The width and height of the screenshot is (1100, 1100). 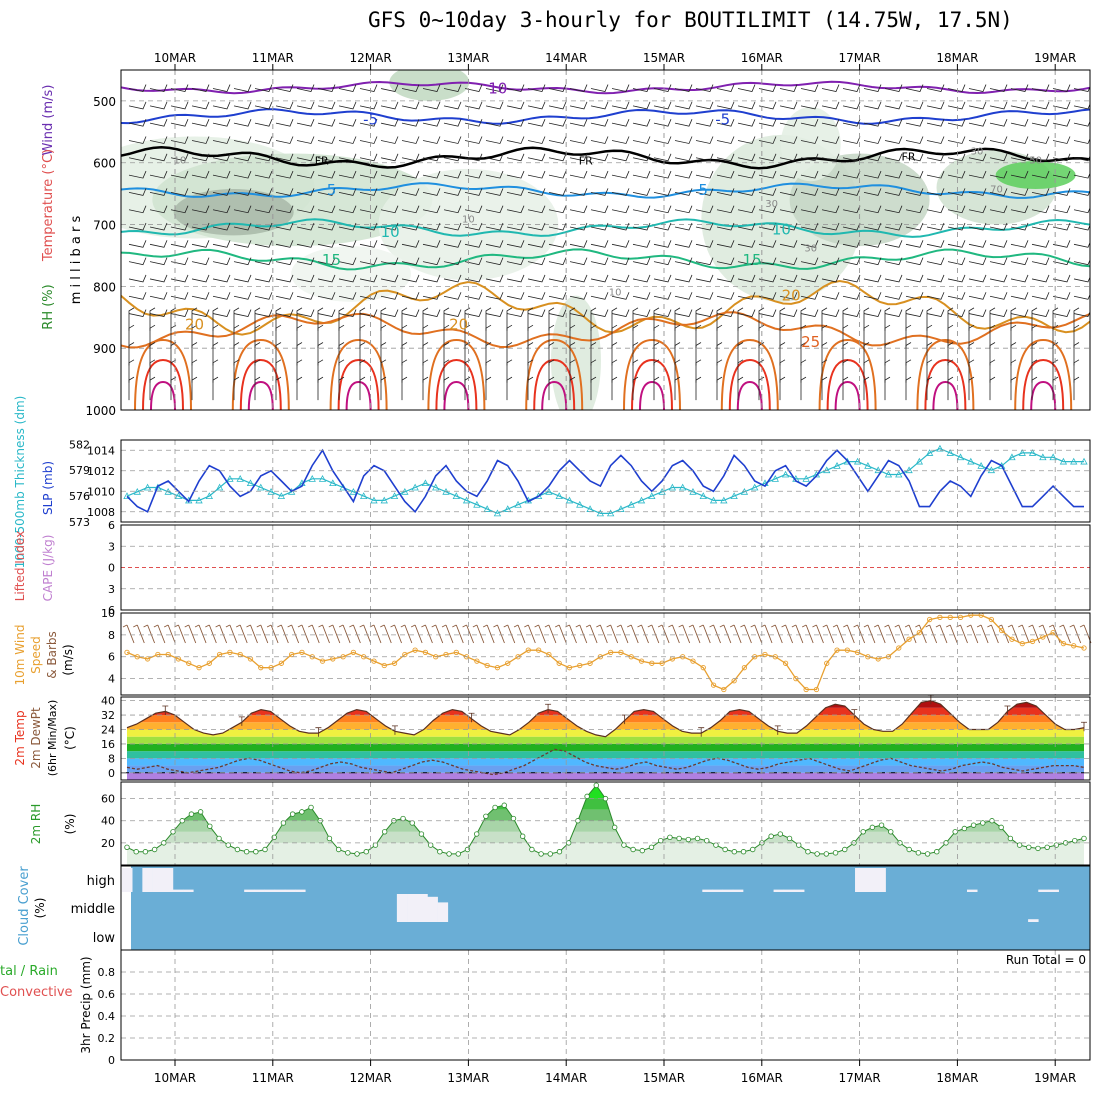 What do you see at coordinates (870, 880) in the screenshot?
I see `cloud-bar-high` at bounding box center [870, 880].